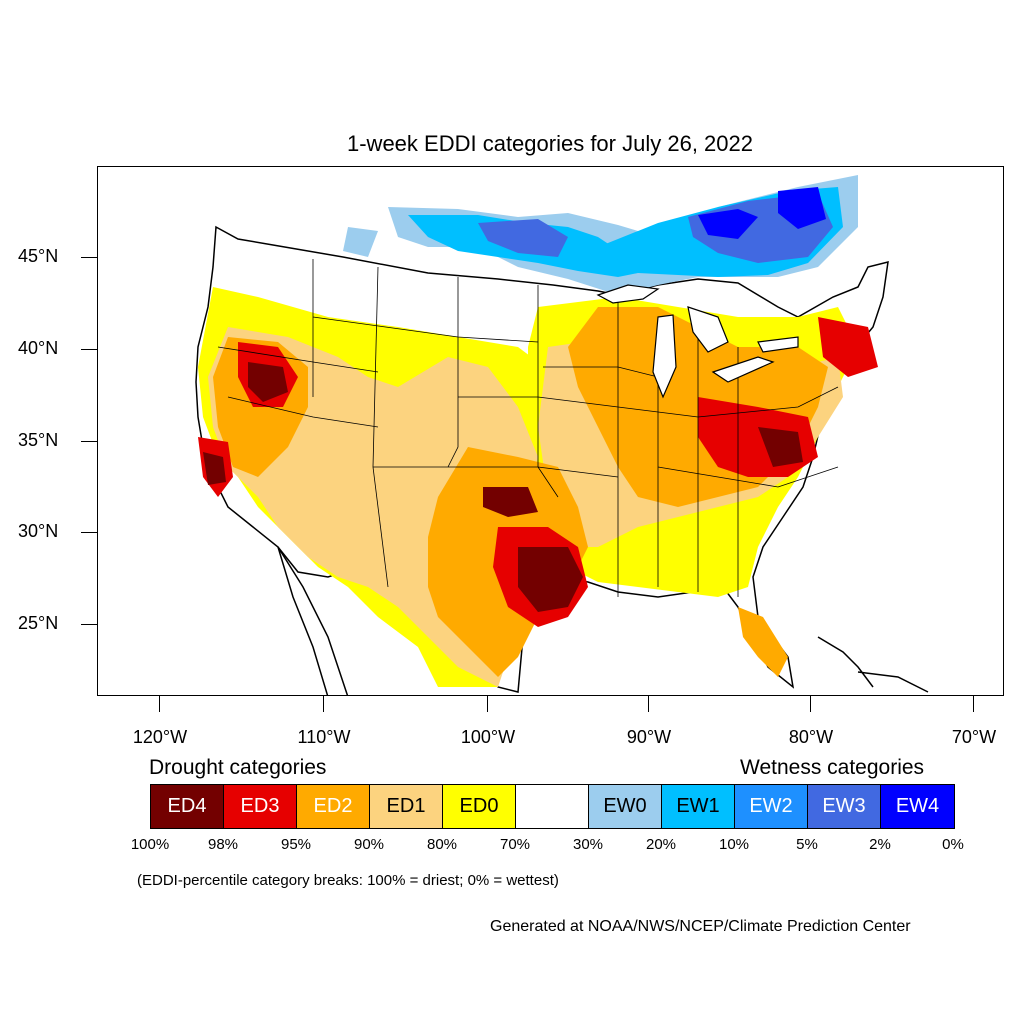 This screenshot has height=1024, width=1024. I want to click on percentile-label: 0%, so click(953, 844).